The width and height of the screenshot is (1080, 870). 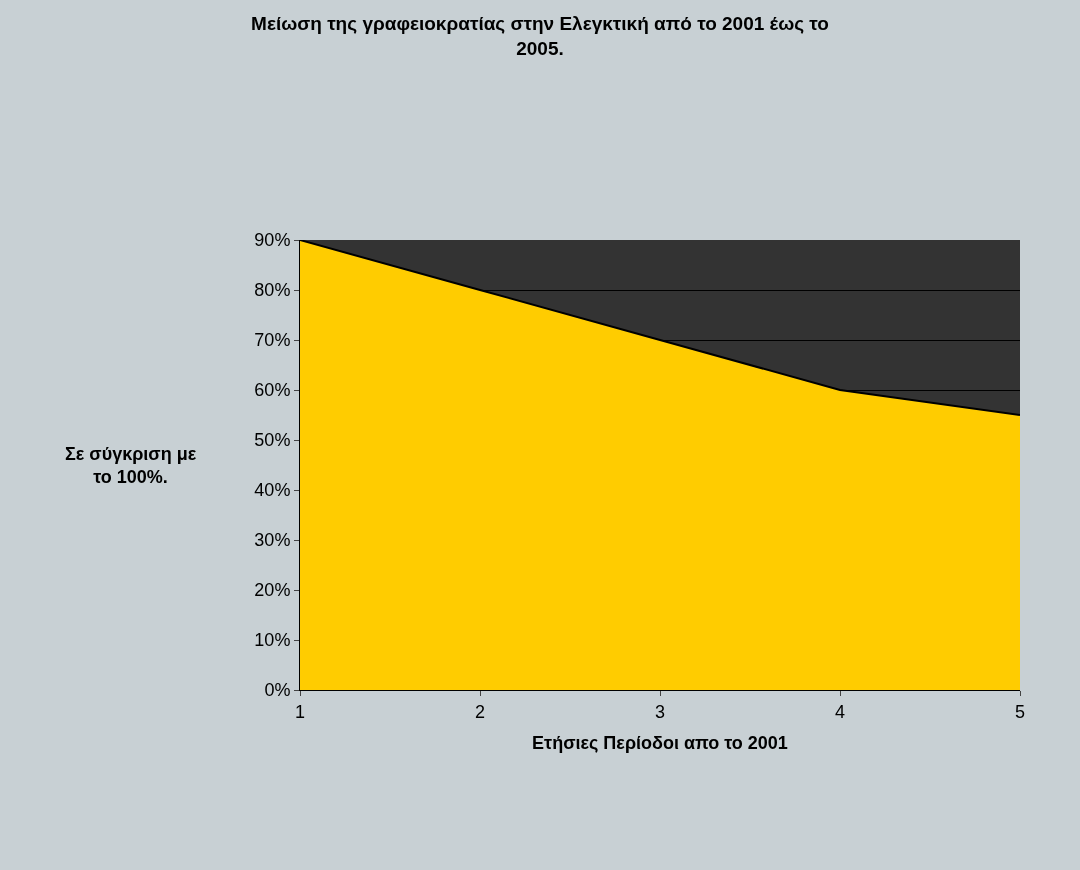 What do you see at coordinates (660, 711) in the screenshot?
I see `x-tick-label: 3` at bounding box center [660, 711].